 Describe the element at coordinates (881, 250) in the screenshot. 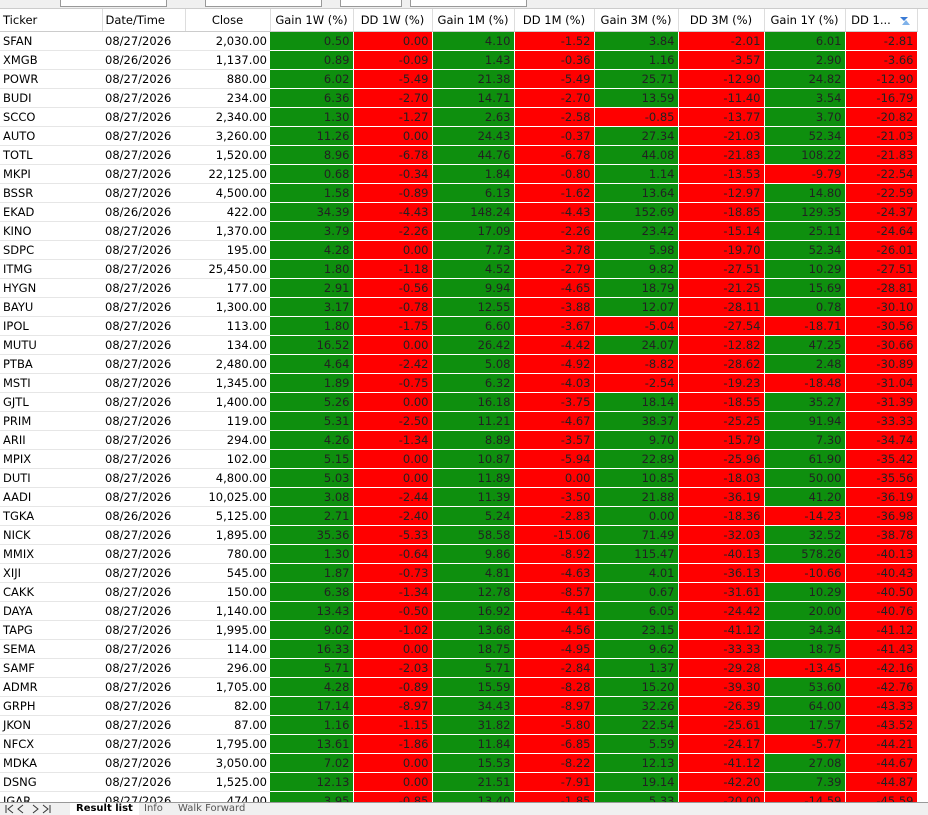

I see `cell: -26.01` at that location.